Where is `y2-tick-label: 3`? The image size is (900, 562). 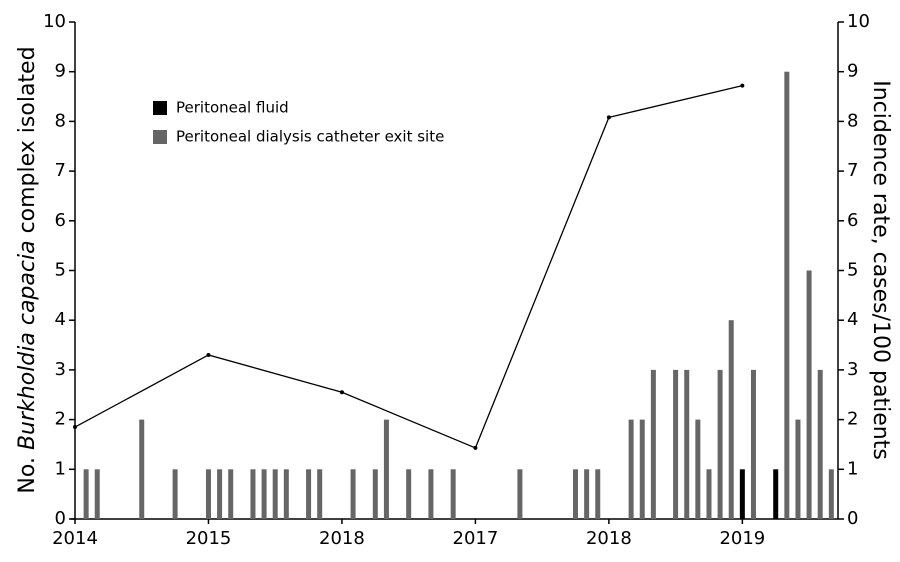 y2-tick-label: 3 is located at coordinates (852, 369).